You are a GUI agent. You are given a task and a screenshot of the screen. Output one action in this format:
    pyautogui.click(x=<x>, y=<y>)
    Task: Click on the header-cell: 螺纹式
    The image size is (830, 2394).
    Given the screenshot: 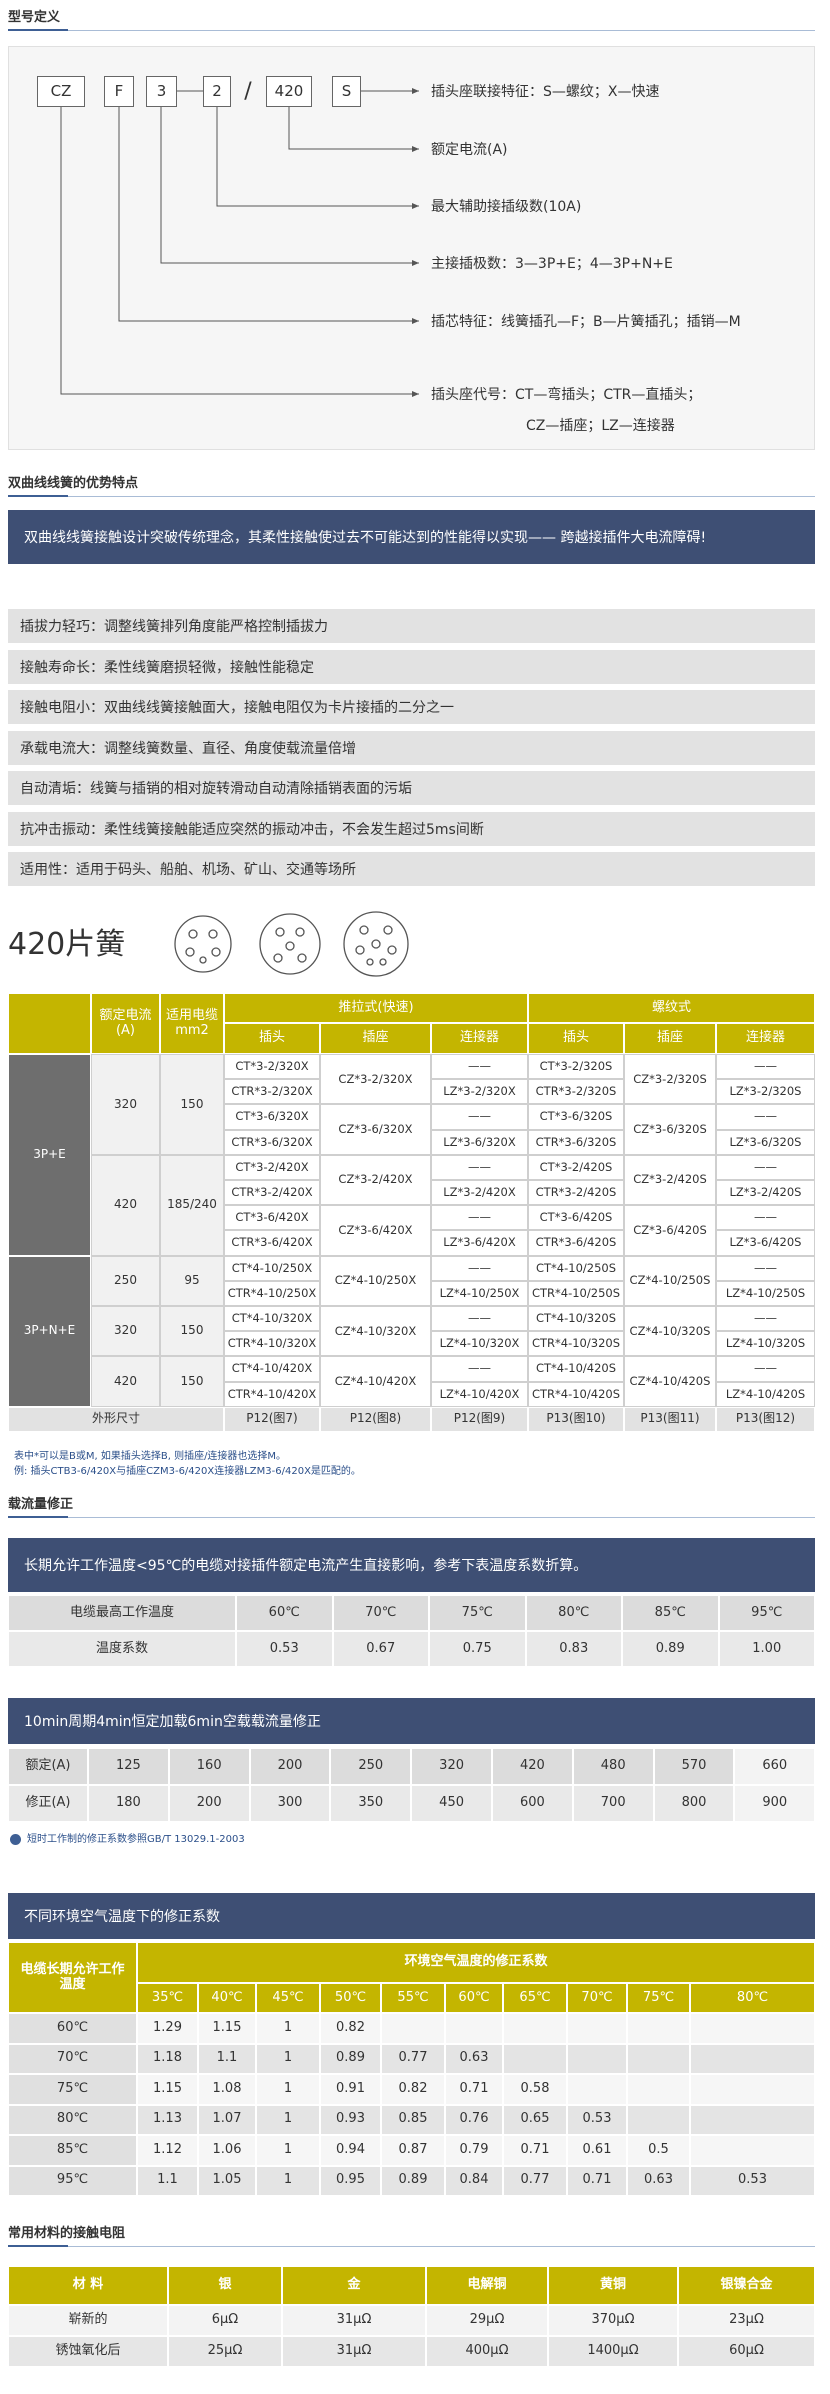 What is the action you would take?
    pyautogui.click(x=671, y=1008)
    